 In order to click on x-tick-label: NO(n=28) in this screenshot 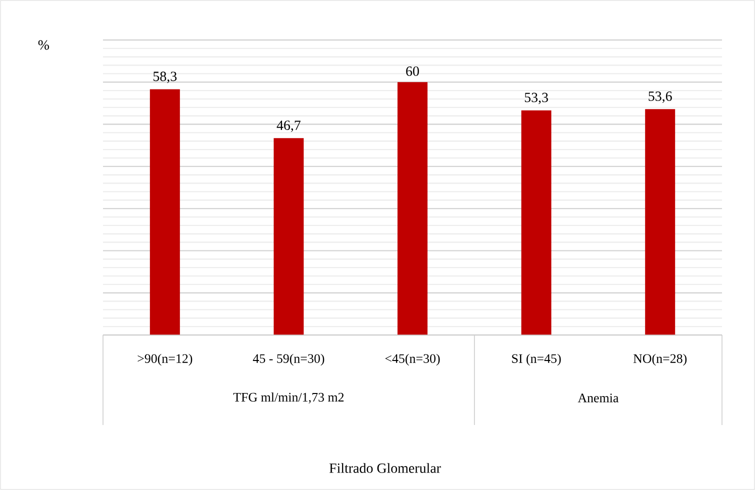, I will do `click(660, 360)`.